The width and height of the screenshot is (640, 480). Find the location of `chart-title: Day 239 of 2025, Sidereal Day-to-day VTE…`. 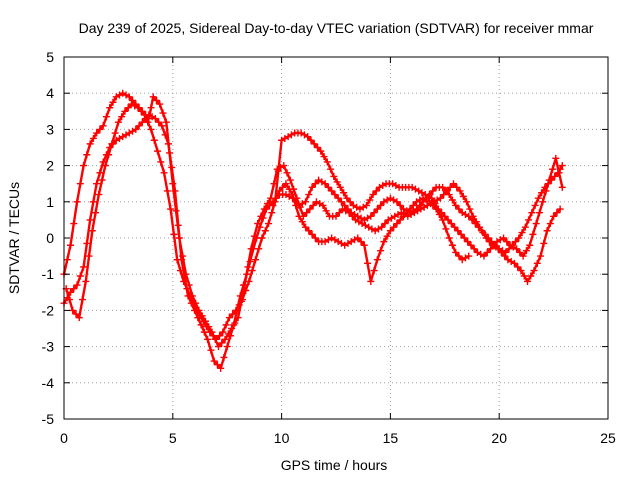

chart-title: Day 239 of 2025, Sidereal Day-to-day VTE… is located at coordinates (336, 28).